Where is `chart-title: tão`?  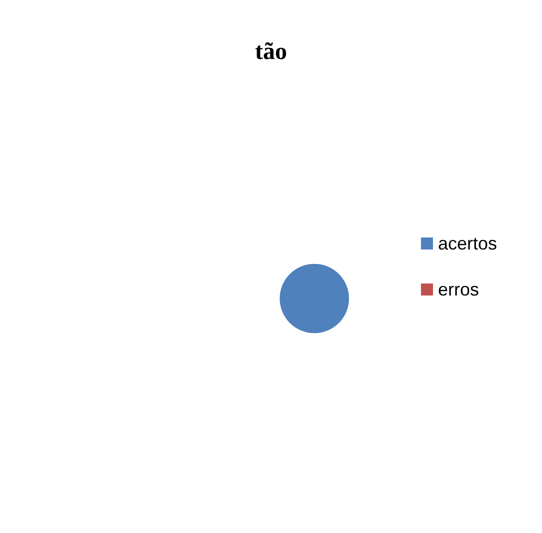
chart-title: tão is located at coordinates (271, 52).